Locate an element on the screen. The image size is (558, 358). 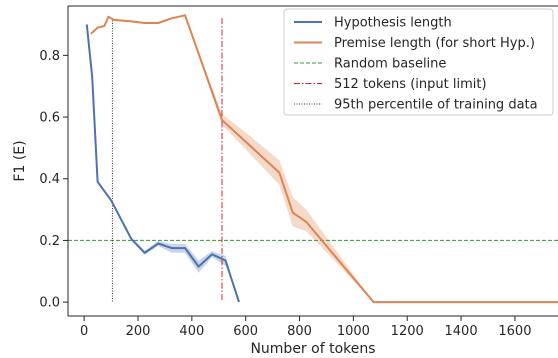
x-axis-label: Number of tokens is located at coordinates (312, 349).